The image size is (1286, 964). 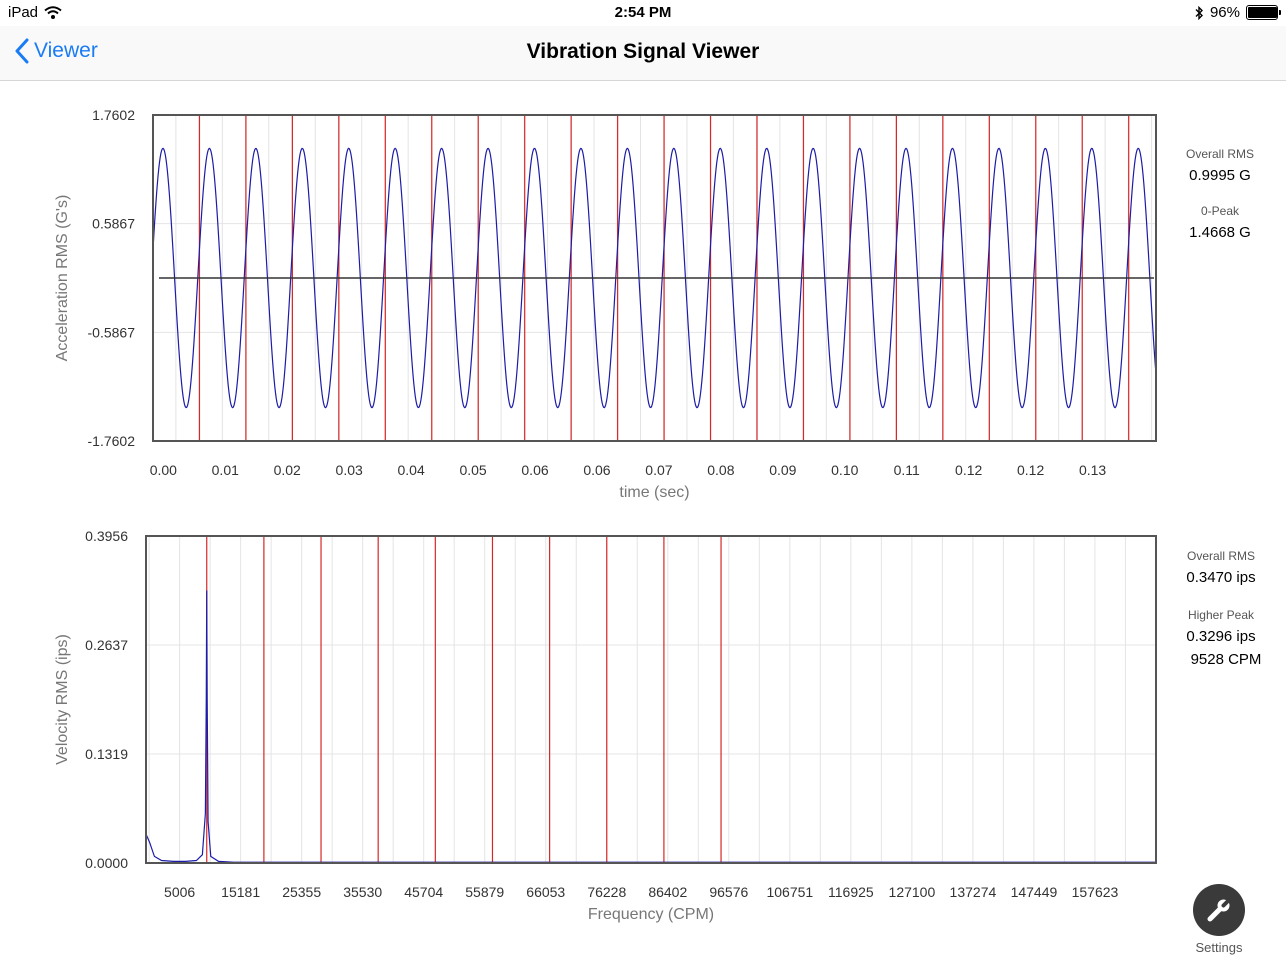 I want to click on page-title: Vibration Signal Viewer, so click(x=643, y=51).